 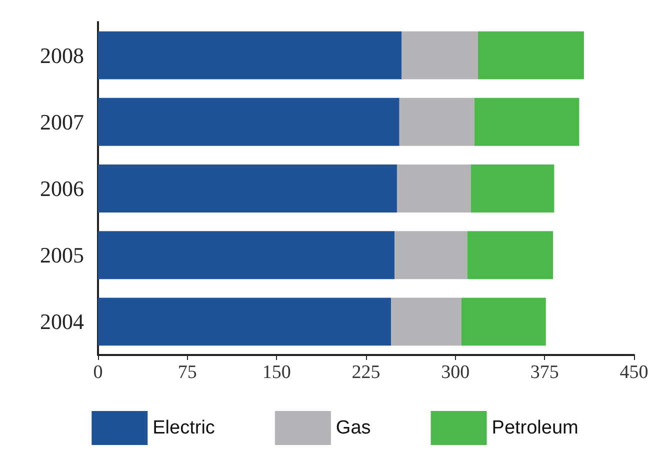 I want to click on y-tick-label: 2007, so click(x=62, y=121).